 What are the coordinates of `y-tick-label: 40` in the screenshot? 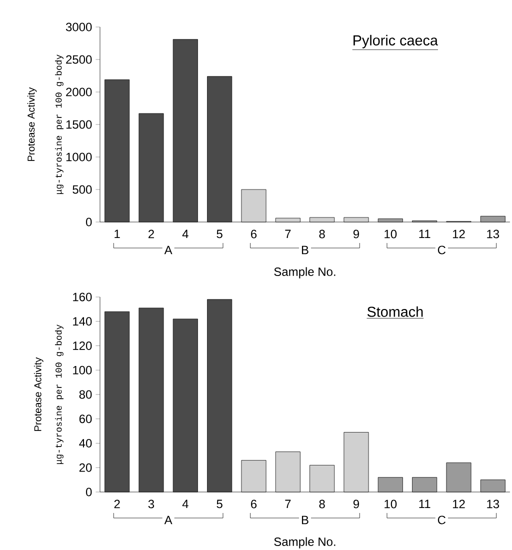 It's located at (85, 443).